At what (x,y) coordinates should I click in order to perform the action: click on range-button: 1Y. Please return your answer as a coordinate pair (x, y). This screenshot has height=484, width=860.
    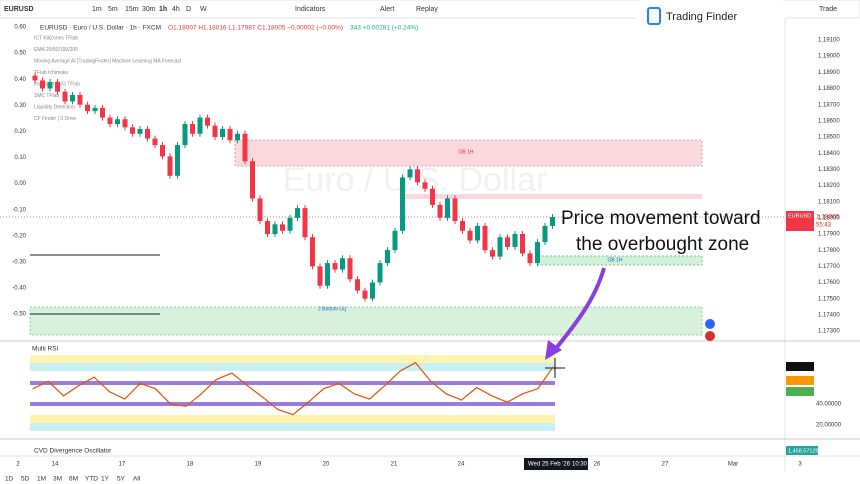
    Looking at the image, I should click on (105, 479).